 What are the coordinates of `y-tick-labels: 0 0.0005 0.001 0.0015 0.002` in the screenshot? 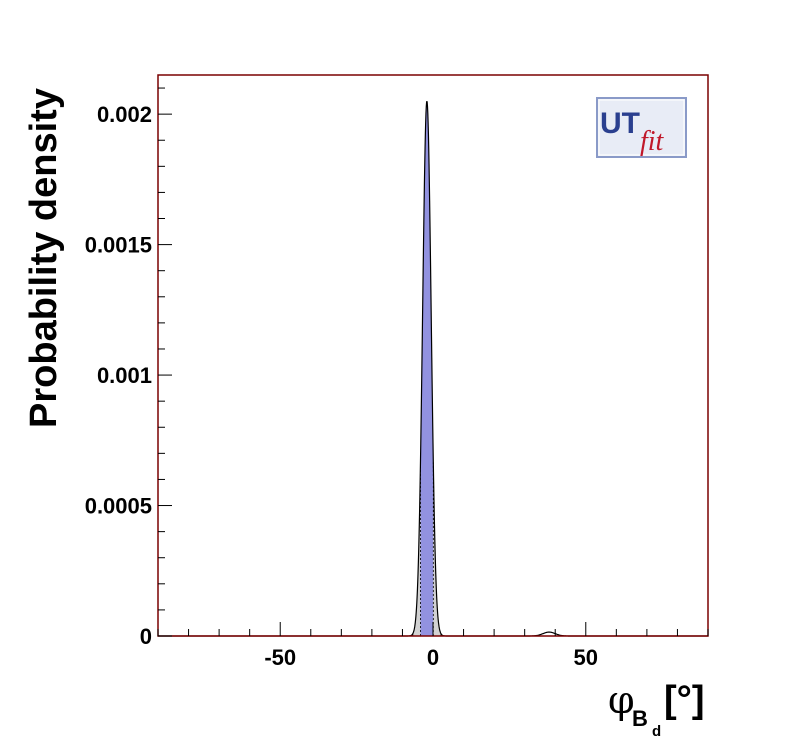 It's located at (118, 375).